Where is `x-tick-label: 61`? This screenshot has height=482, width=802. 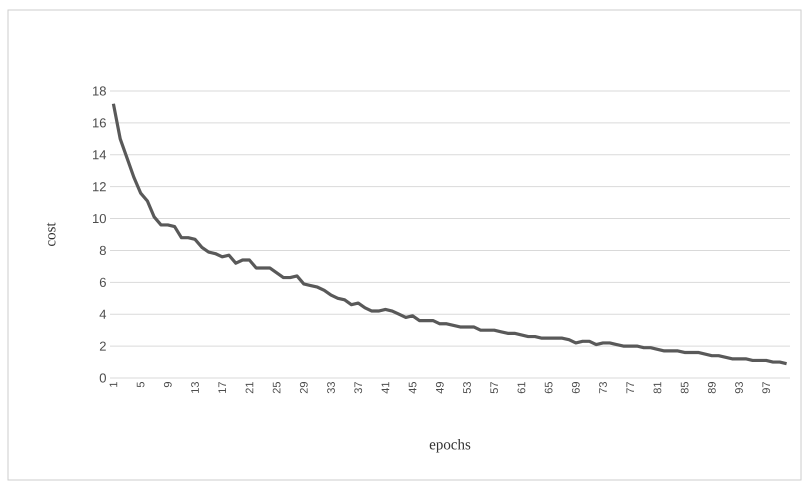 x-tick-label: 61 is located at coordinates (522, 388).